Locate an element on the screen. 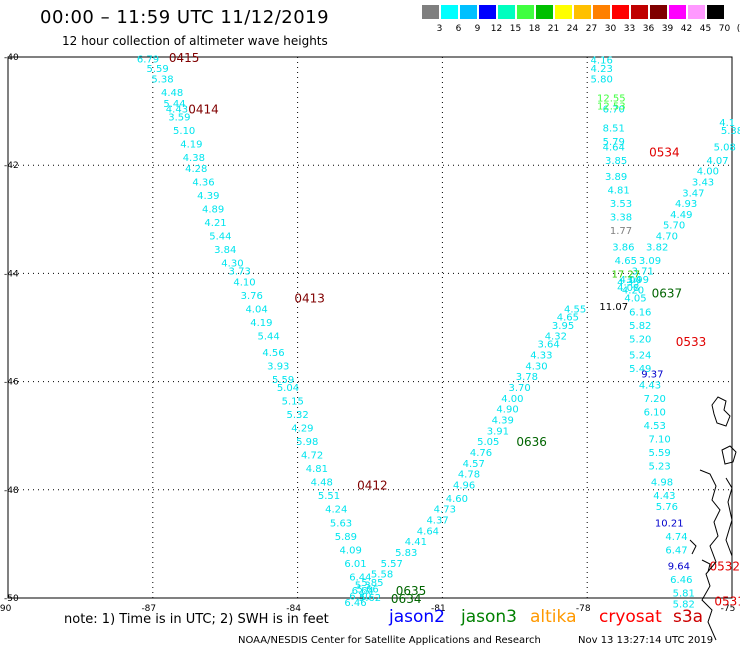 The height and width of the screenshot is (650, 740). wave-height-value: 3.43 is located at coordinates (703, 182).